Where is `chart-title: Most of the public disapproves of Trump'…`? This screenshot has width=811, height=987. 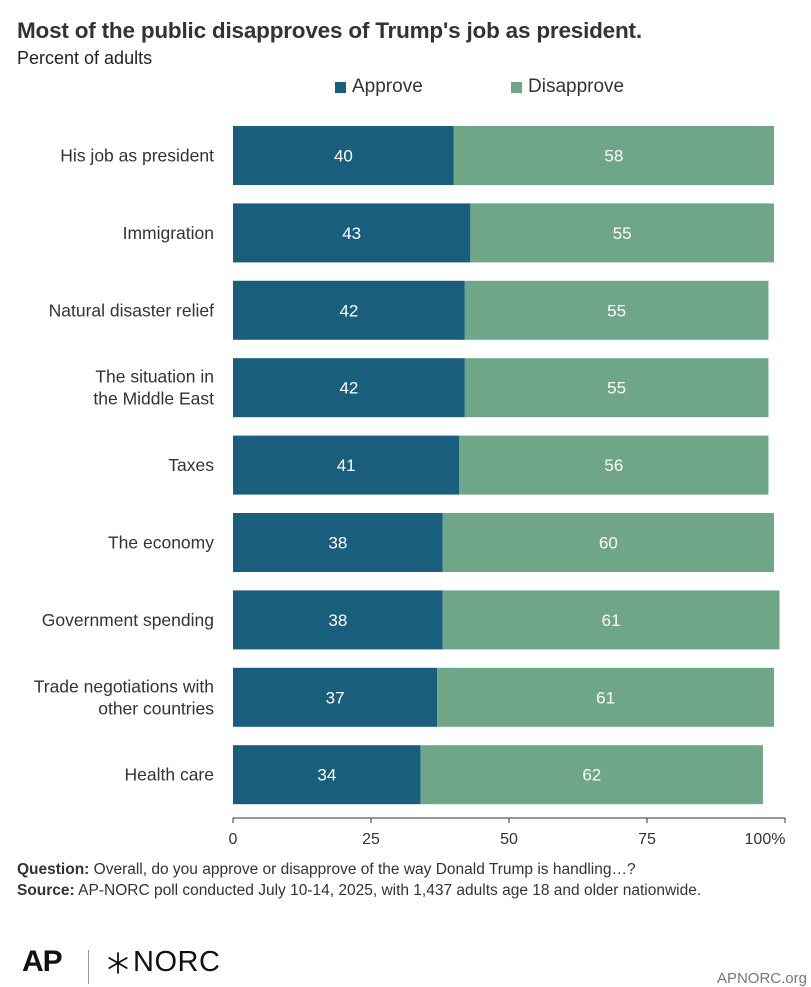 chart-title: Most of the public disapproves of Trump'… is located at coordinates (329, 30).